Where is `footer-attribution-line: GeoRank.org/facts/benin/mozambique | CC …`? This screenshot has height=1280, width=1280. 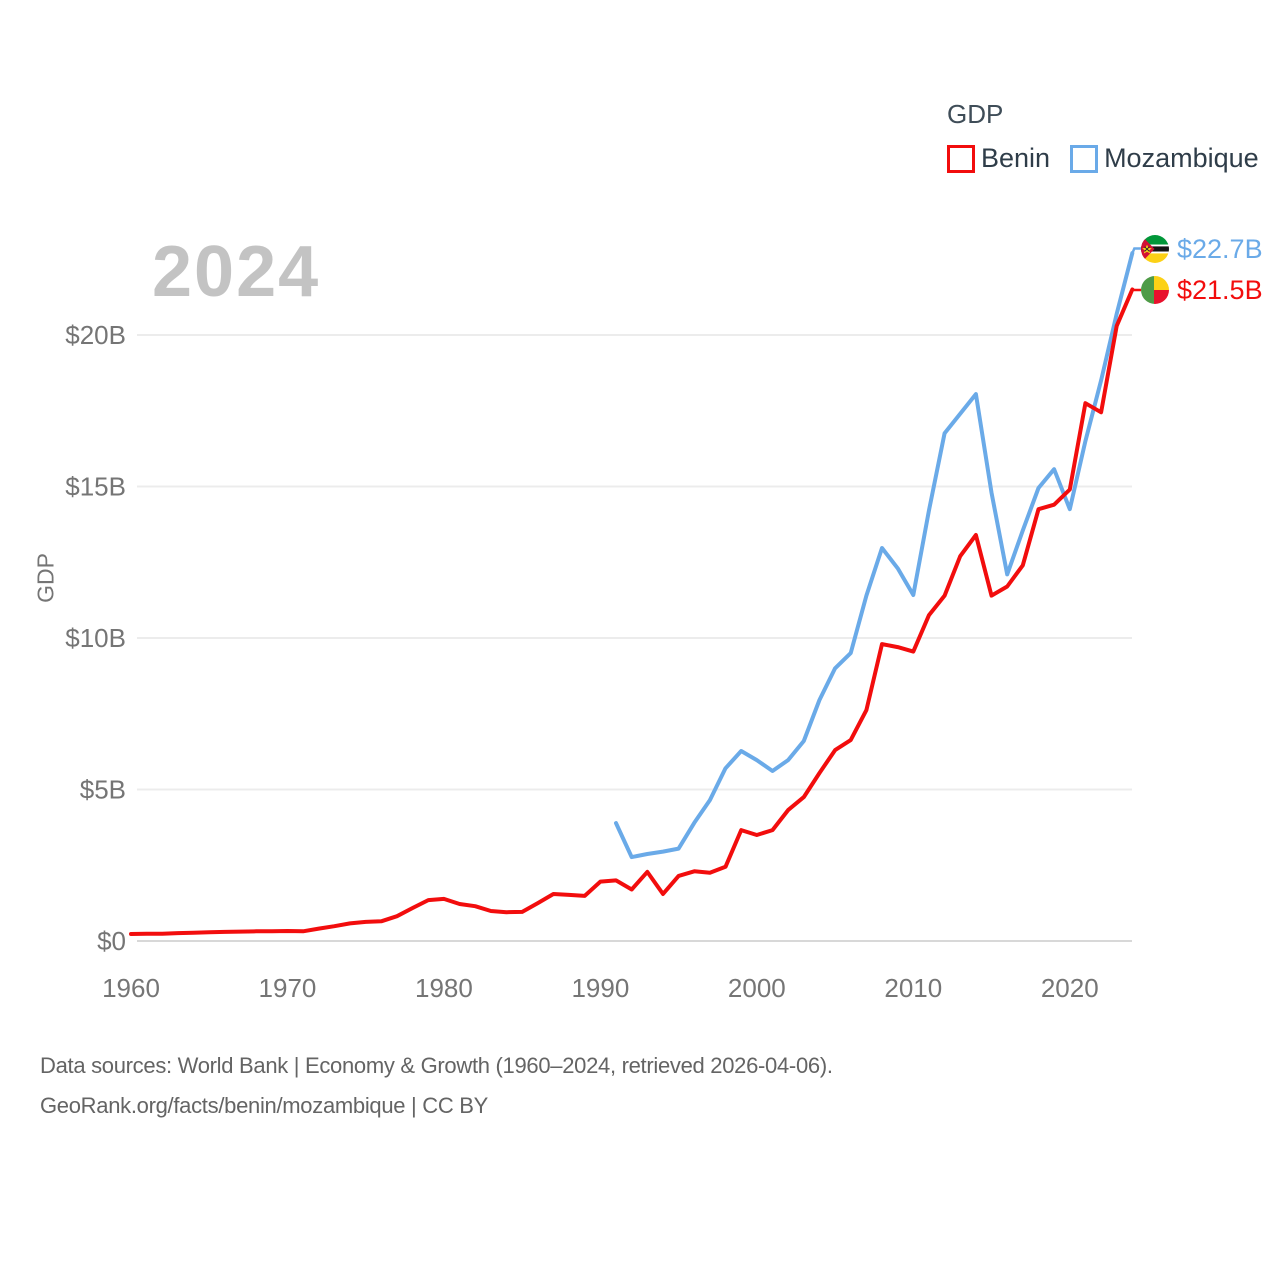 footer-attribution-line: GeoRank.org/facts/benin/mozambique | CC … is located at coordinates (264, 1105).